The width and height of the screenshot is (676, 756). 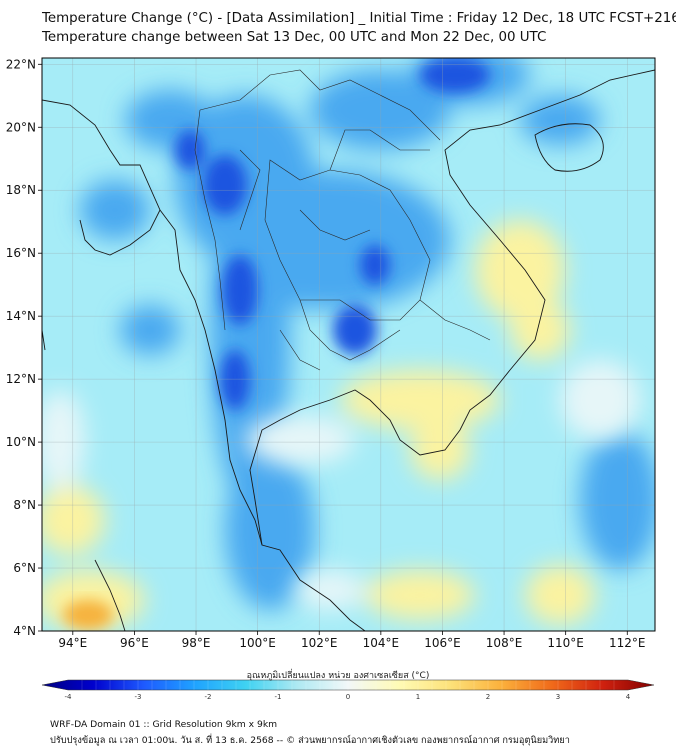 I want to click on latitude-tick-label: 22°N, so click(x=21, y=64).